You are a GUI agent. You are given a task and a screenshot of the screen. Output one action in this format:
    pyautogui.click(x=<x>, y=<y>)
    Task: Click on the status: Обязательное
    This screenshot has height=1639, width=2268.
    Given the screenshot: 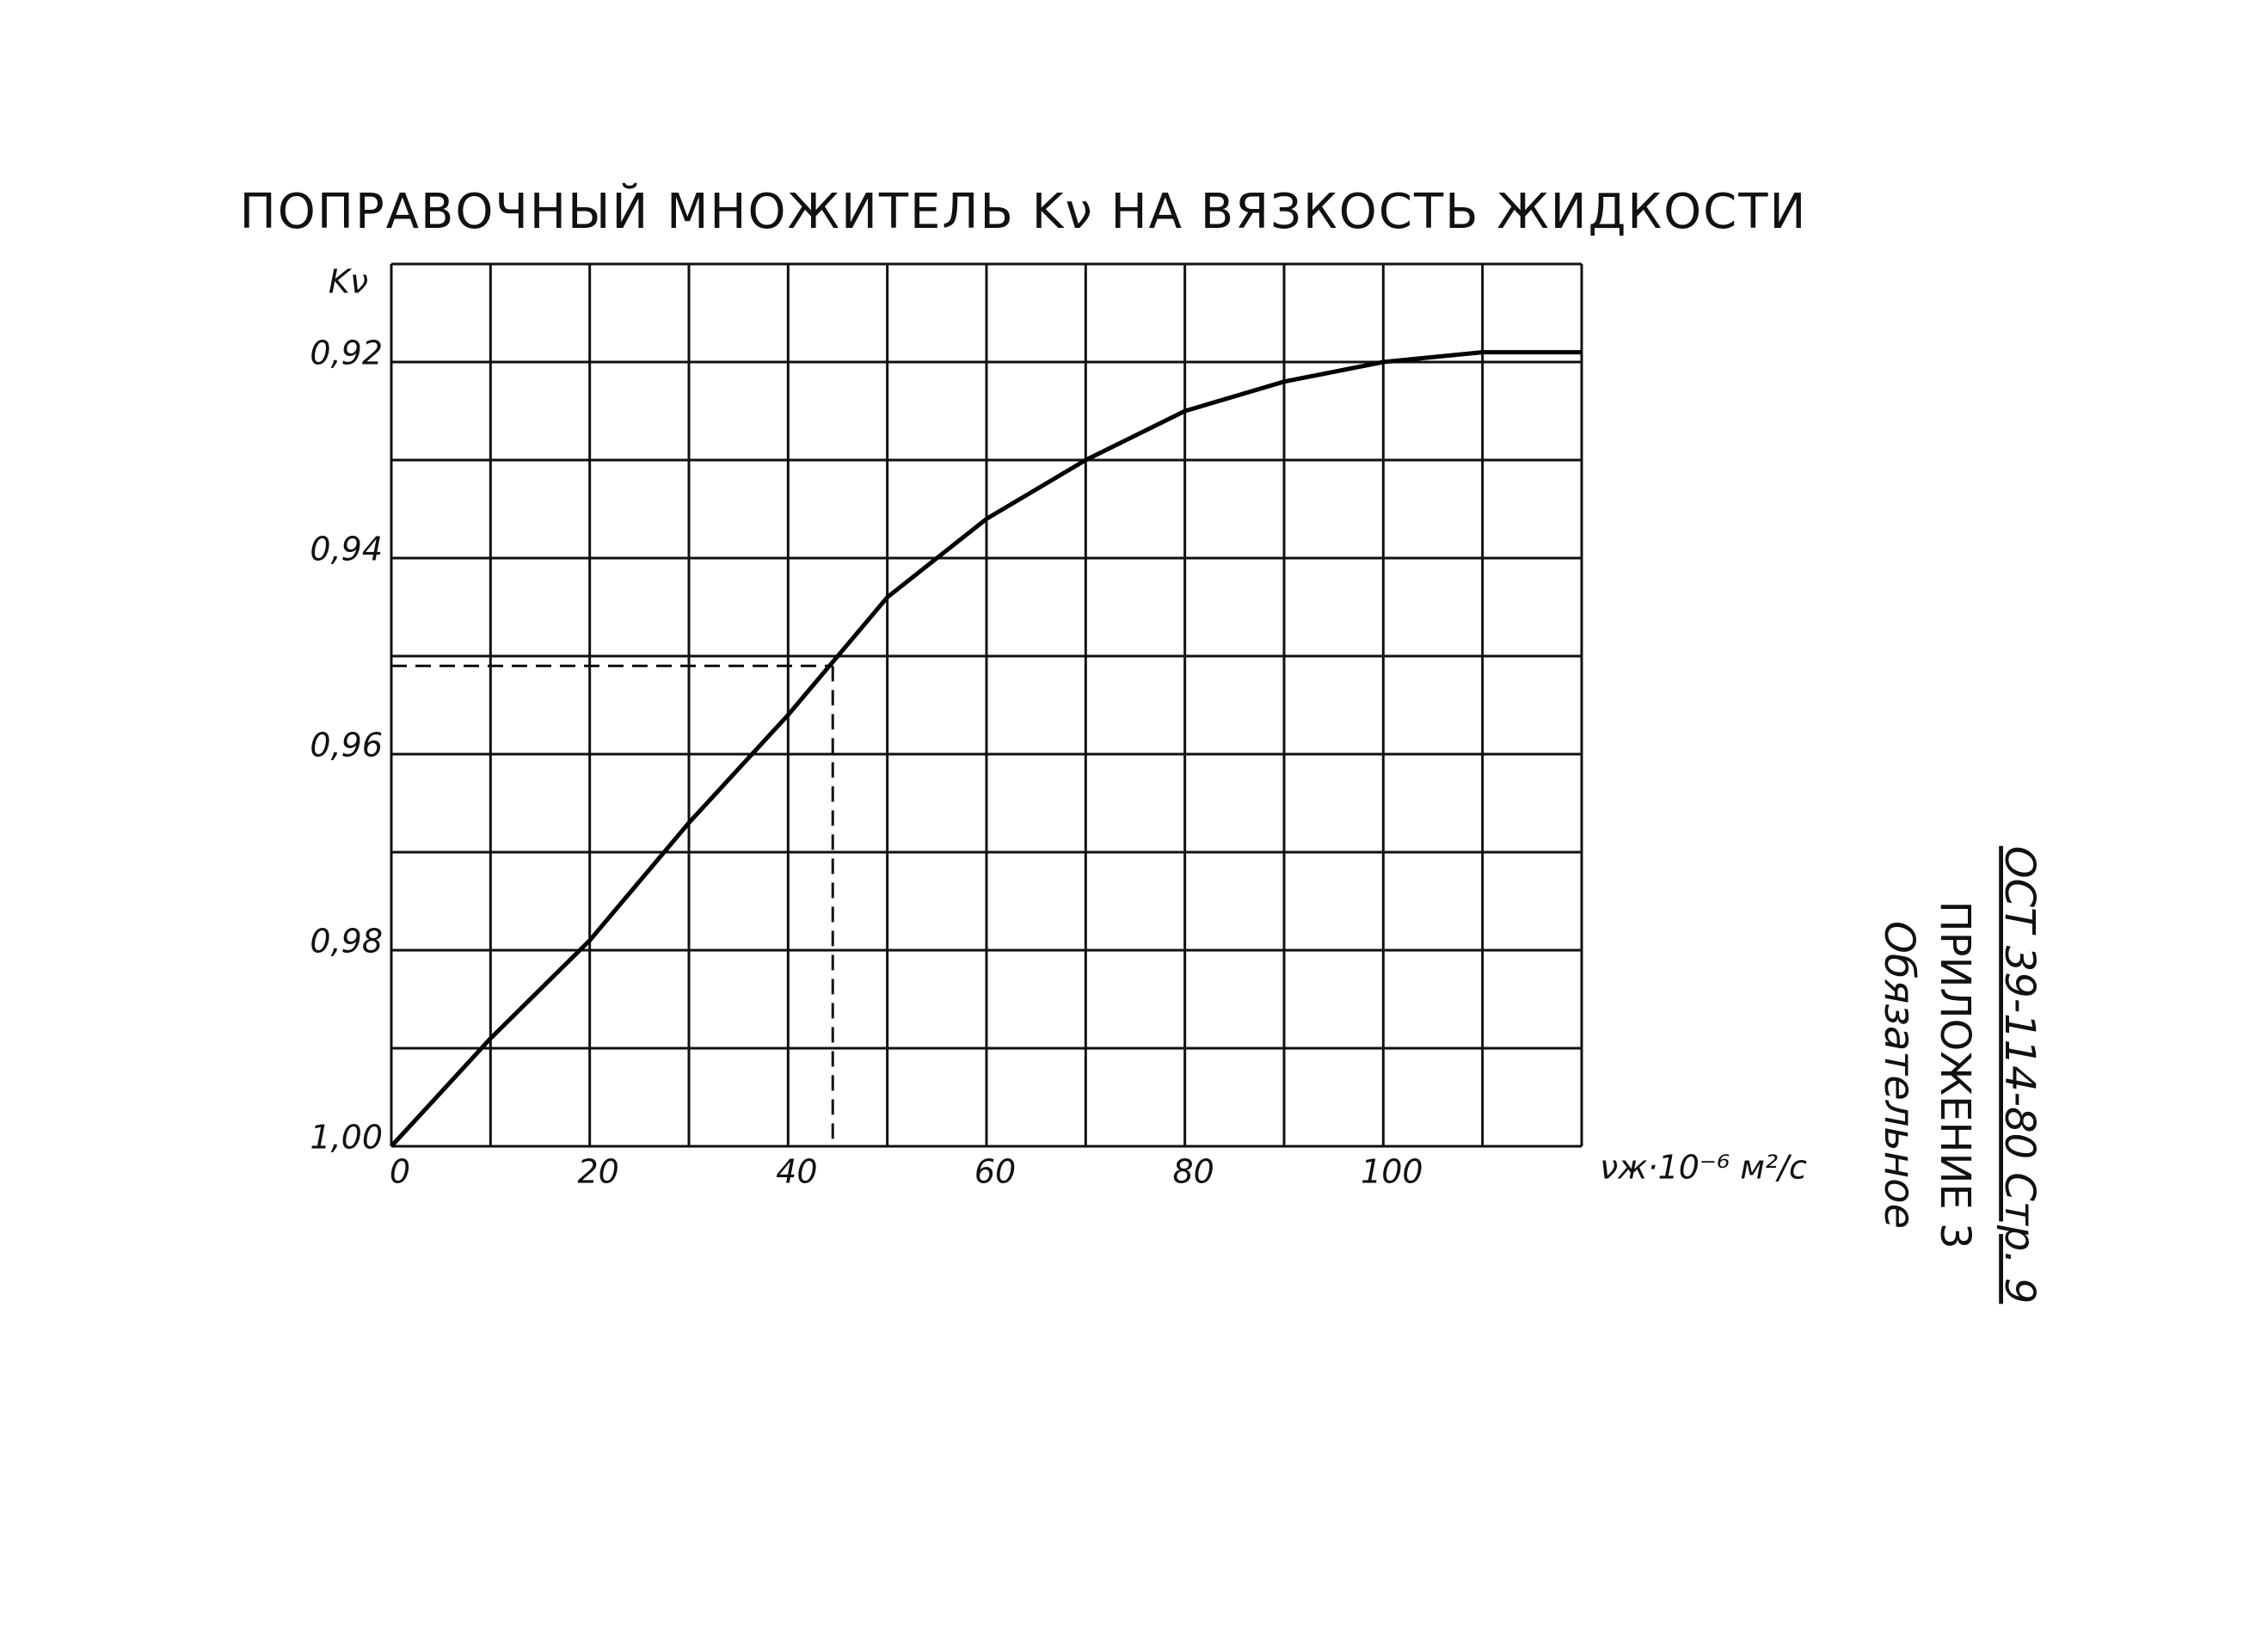 What is the action you would take?
    pyautogui.click(x=1899, y=1075)
    